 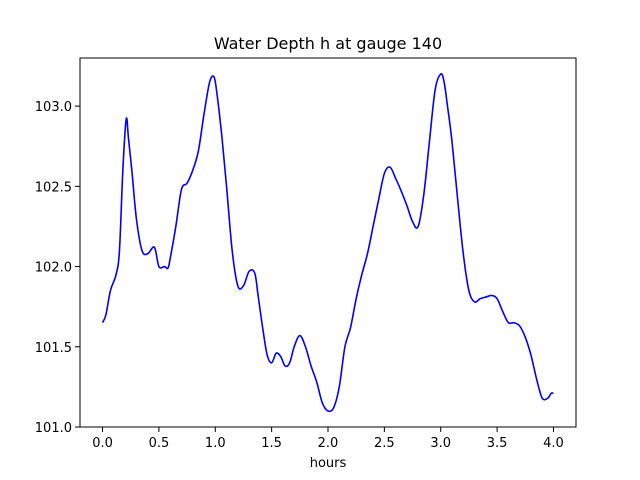 What do you see at coordinates (440, 443) in the screenshot?
I see `x-tick-label: 3.0` at bounding box center [440, 443].